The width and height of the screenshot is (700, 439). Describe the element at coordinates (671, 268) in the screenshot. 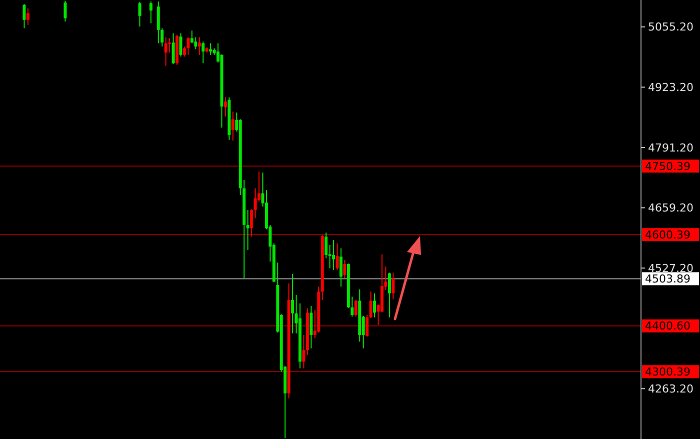

I see `y-tick-label: 4527.20` at that location.